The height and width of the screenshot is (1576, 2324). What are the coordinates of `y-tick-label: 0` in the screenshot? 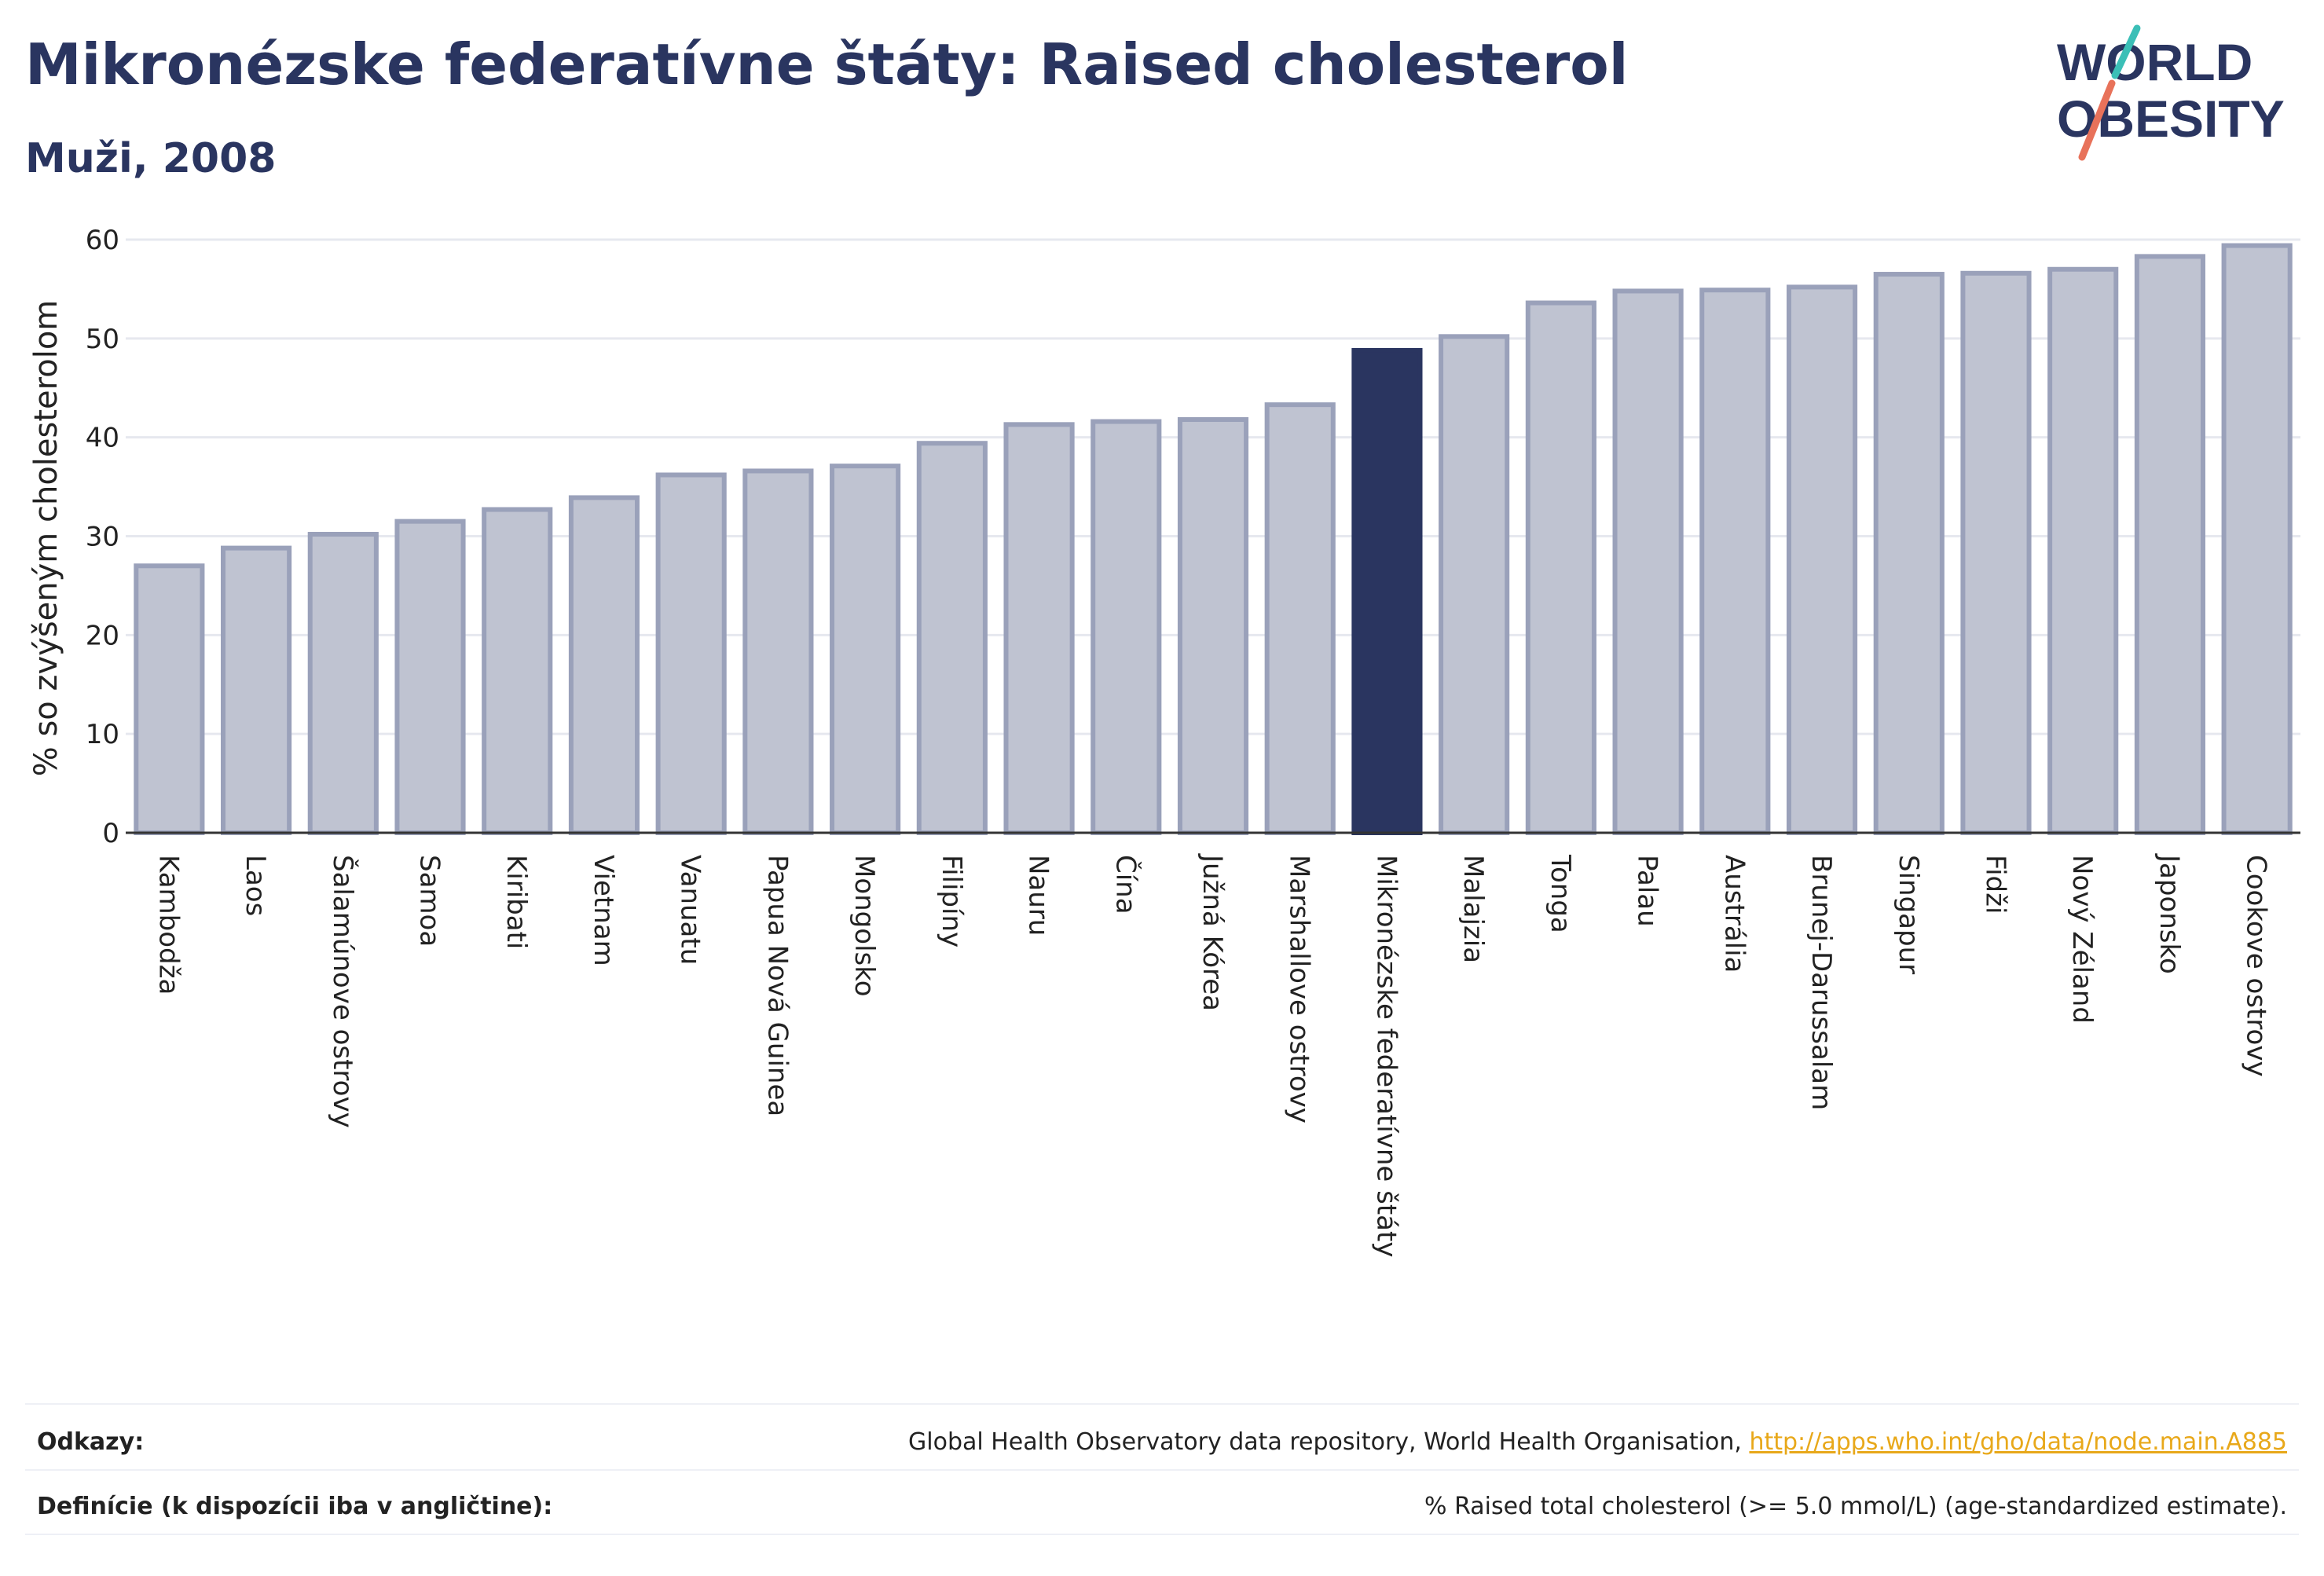 It's located at (110, 833).